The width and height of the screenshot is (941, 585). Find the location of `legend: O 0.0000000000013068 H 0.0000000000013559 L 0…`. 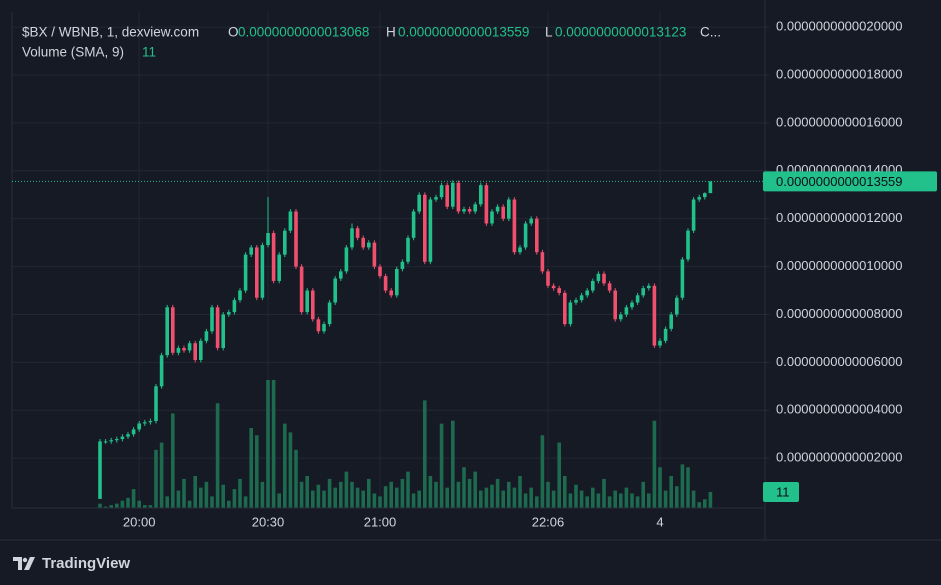

legend: O 0.0000000000013068 H 0.0000000000013559 L 0… is located at coordinates (474, 32).